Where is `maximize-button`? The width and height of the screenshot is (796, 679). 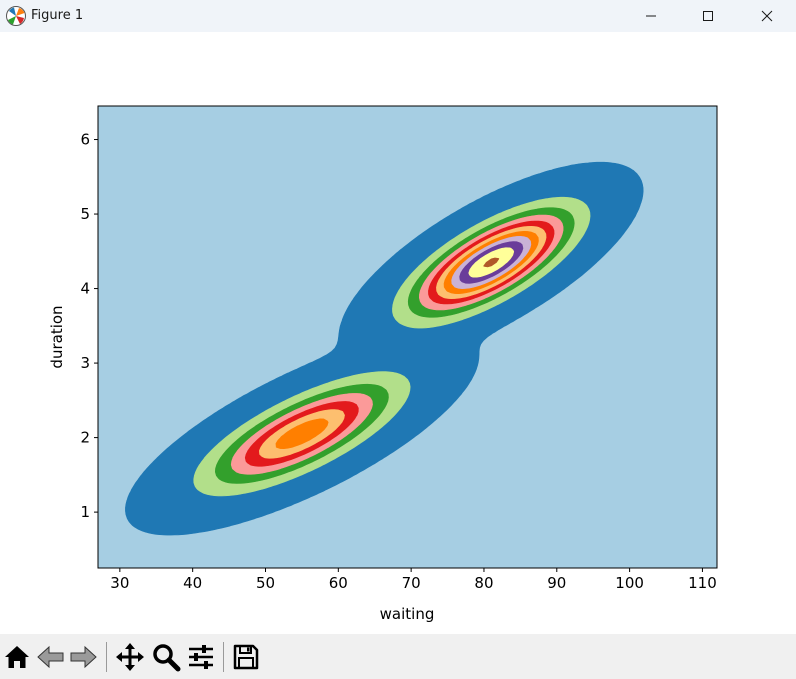
maximize-button is located at coordinates (708, 16).